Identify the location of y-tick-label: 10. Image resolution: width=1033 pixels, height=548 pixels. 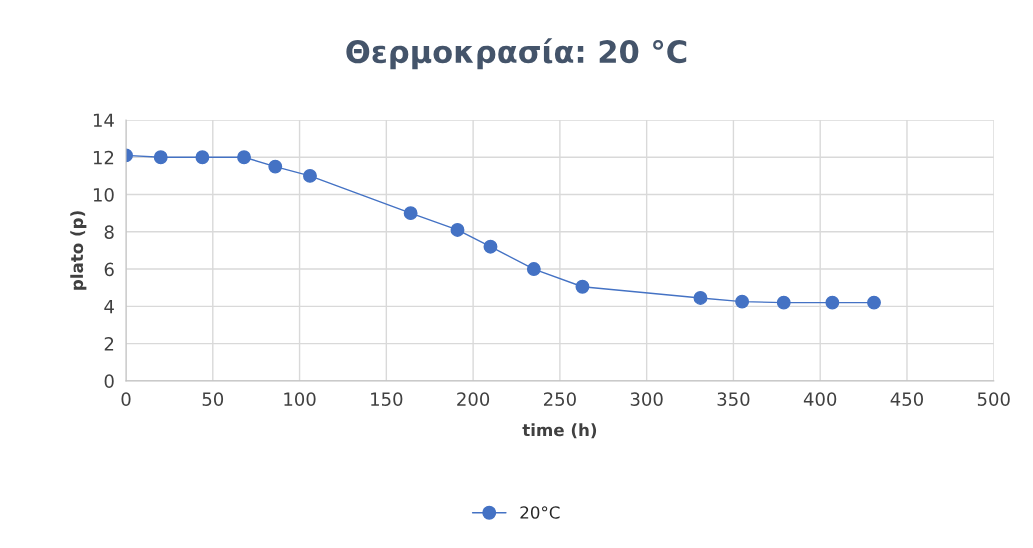
(103, 195).